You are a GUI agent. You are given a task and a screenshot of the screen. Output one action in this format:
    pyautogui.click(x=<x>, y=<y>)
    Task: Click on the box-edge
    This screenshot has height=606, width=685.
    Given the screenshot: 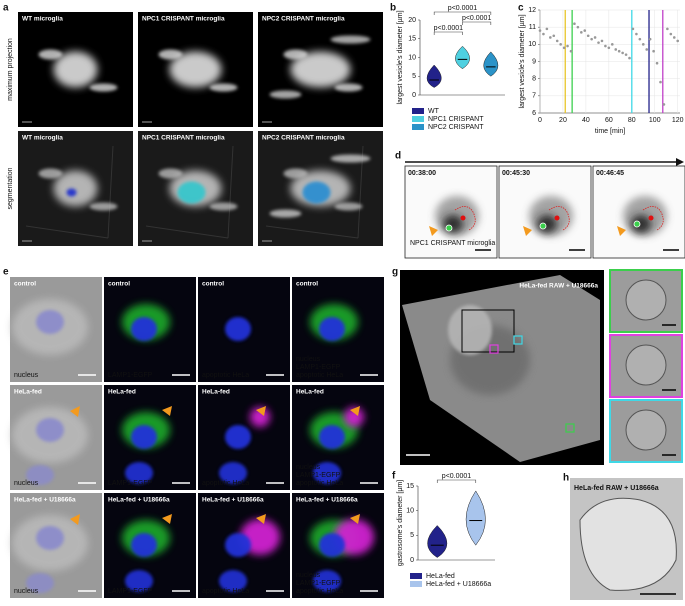 What is the action you would take?
    pyautogui.click(x=69, y=192)
    